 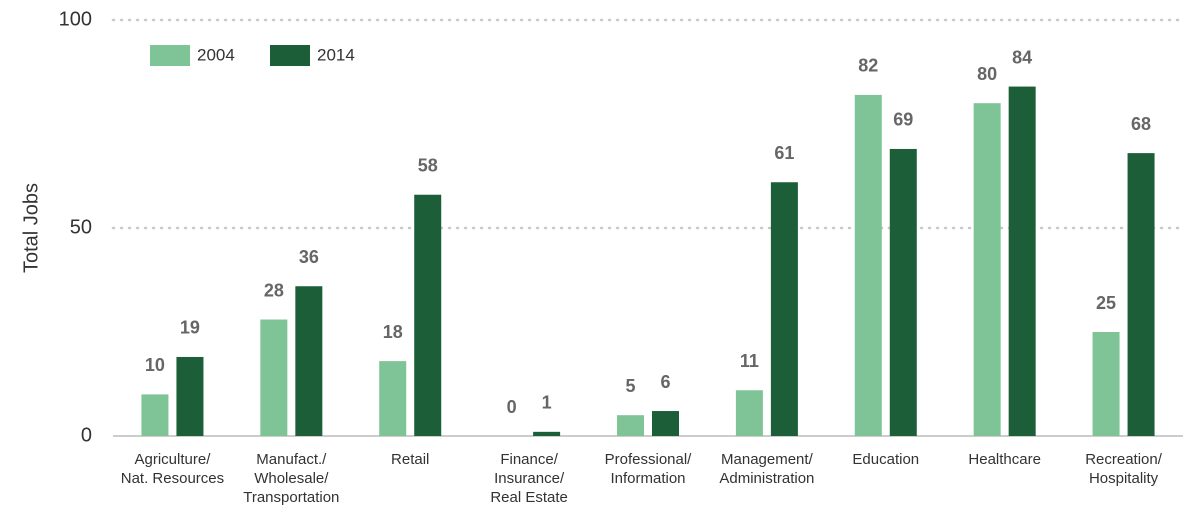 I want to click on x-tick-label: Retail, so click(x=410, y=459).